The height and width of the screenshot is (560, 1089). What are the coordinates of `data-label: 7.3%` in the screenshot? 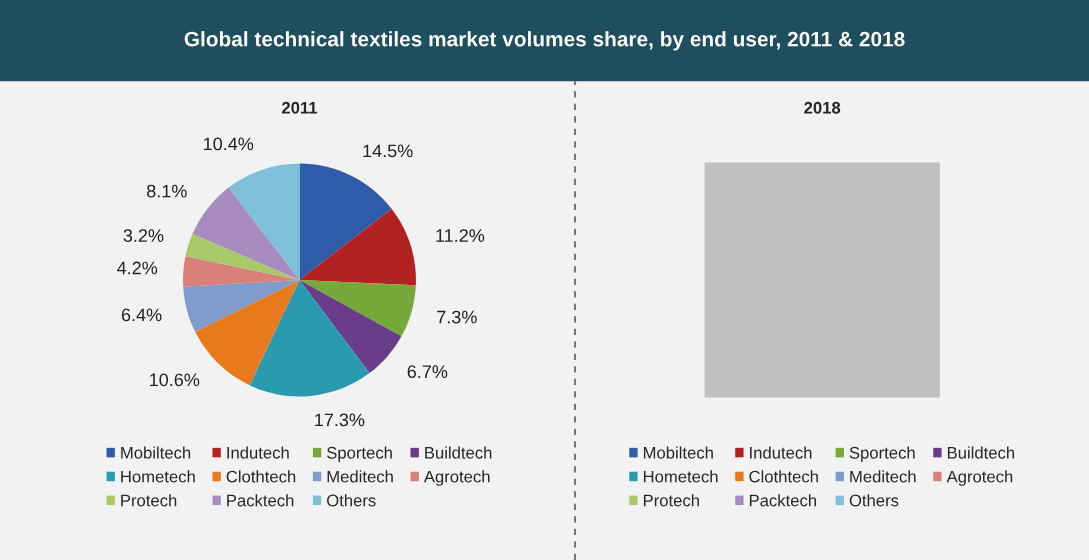 It's located at (457, 317).